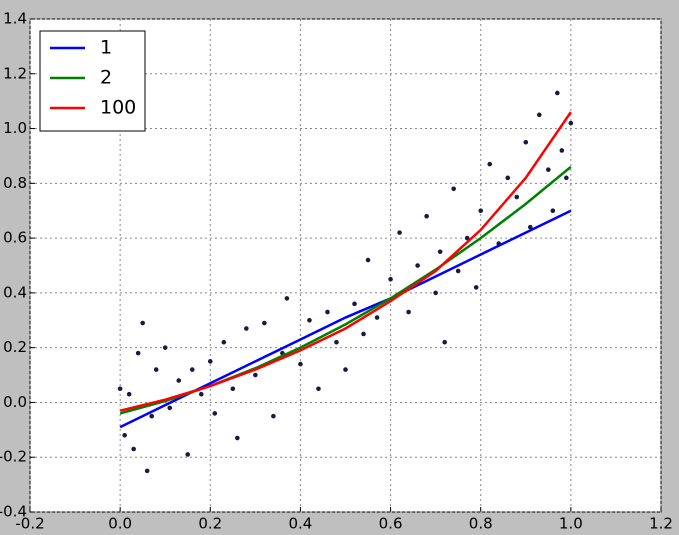 This screenshot has height=535, width=679. I want to click on y-tick-label: 0.4, so click(15, 292).